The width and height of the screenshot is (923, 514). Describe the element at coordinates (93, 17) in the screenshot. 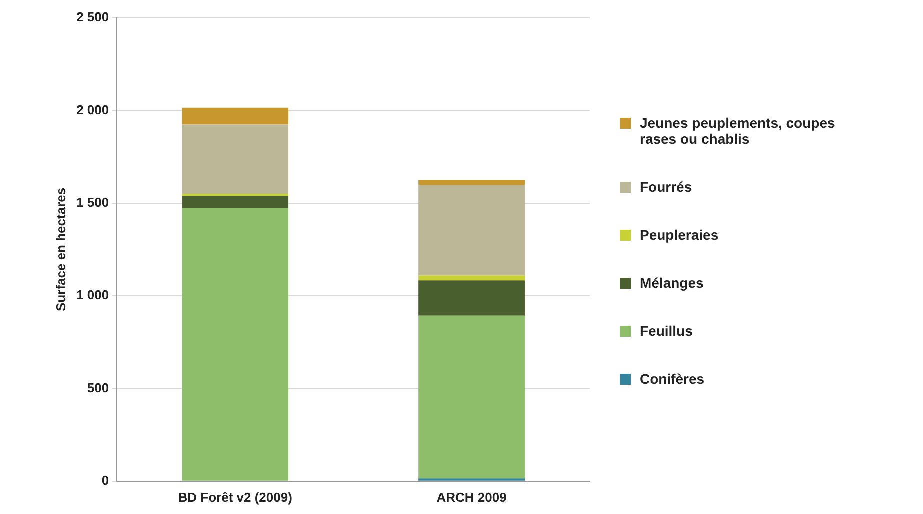

I see `y-tick-label: 2 500` at that location.